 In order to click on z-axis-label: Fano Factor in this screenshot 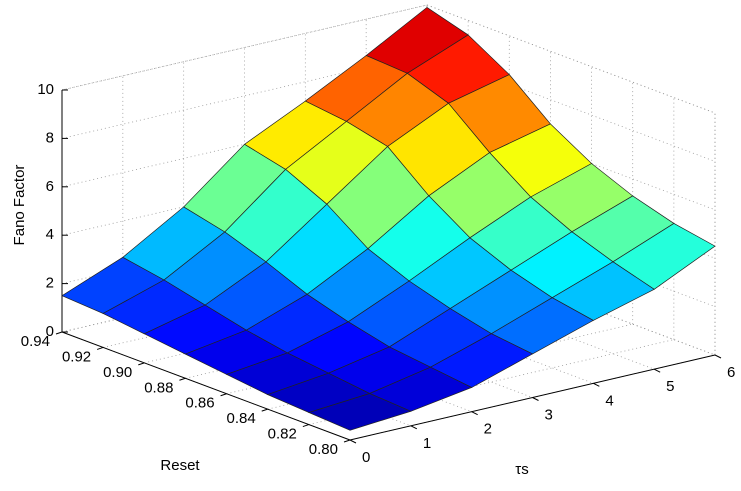, I will do `click(19, 205)`.